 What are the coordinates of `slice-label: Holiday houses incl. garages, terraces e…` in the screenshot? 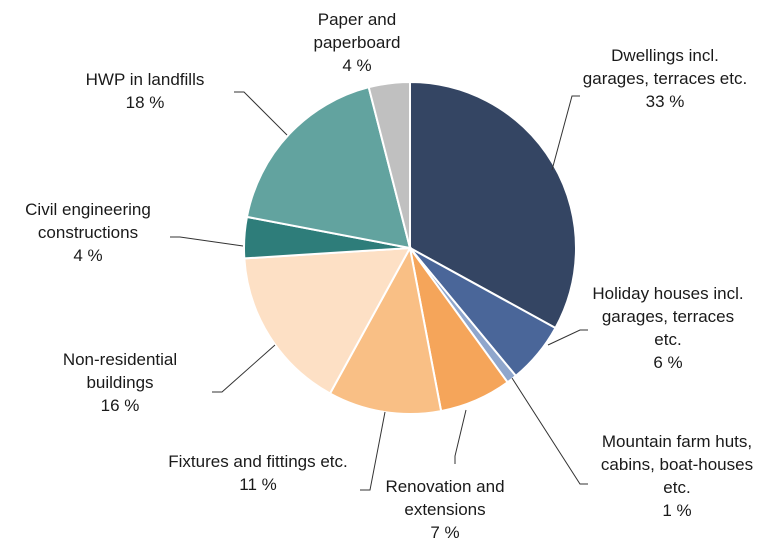 It's located at (668, 328).